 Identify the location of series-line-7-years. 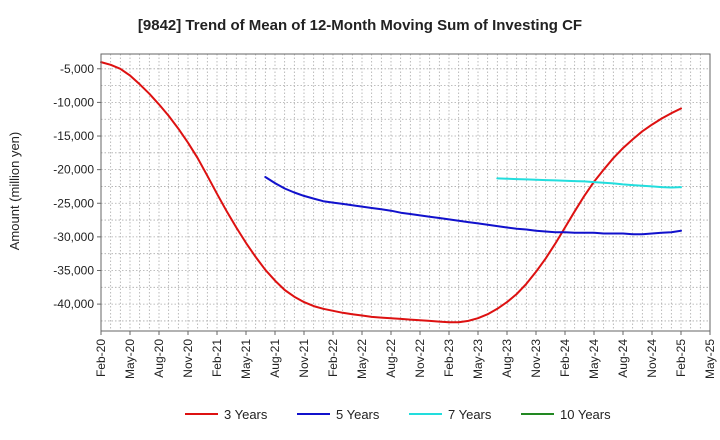
(589, 183).